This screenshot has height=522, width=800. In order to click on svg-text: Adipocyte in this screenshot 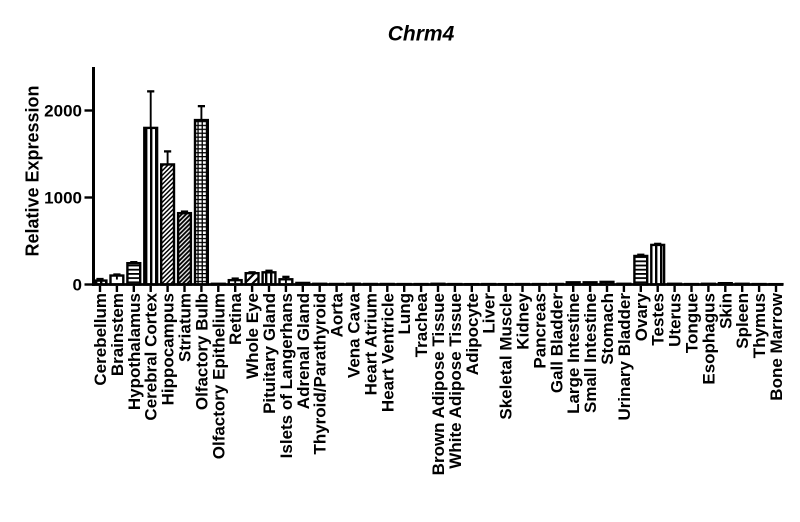, I will do `click(472, 334)`.